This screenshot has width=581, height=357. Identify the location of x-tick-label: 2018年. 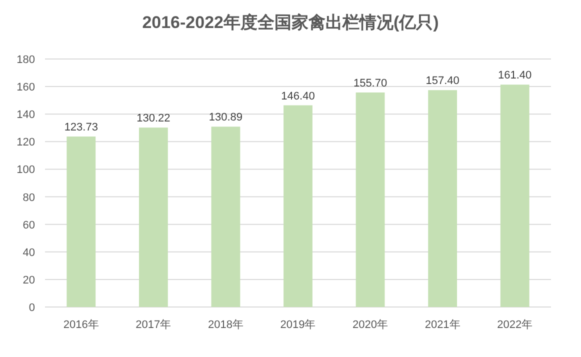
(226, 325).